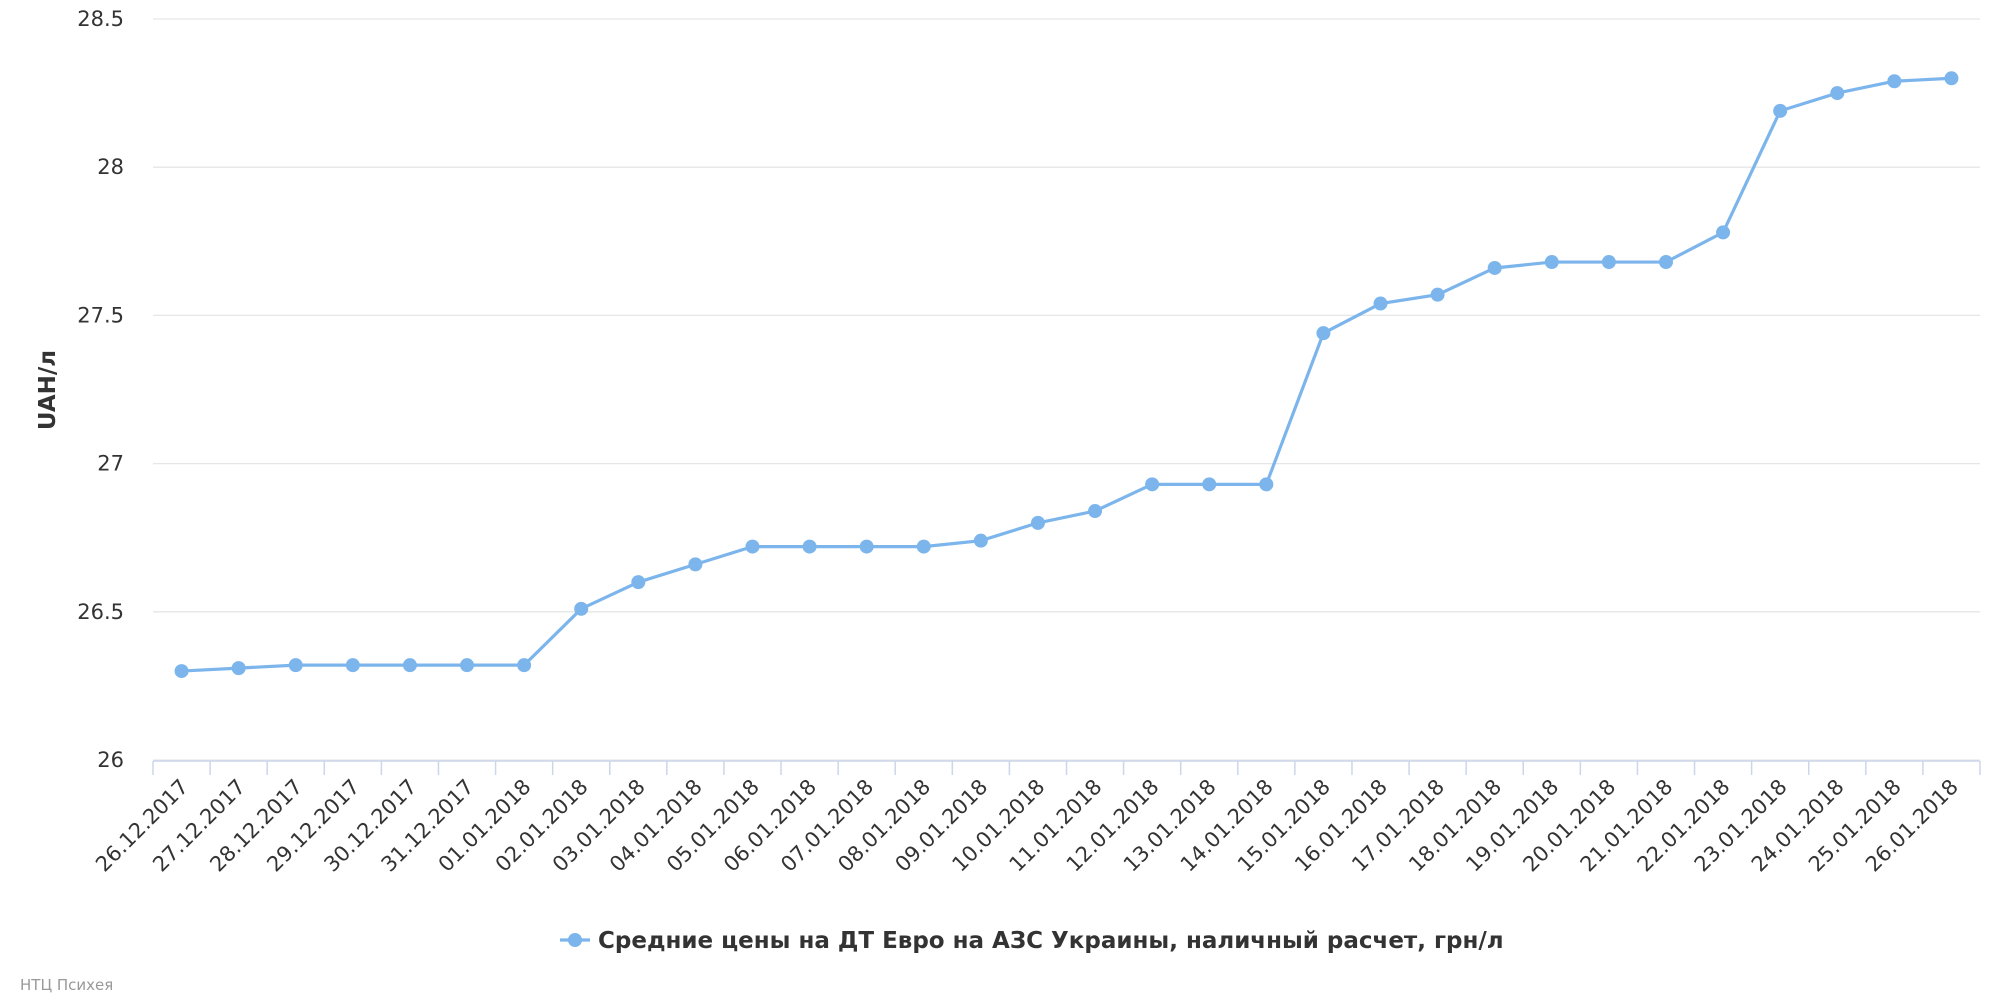  Describe the element at coordinates (66, 985) in the screenshot. I see `credits: НТЦ Психея` at that location.